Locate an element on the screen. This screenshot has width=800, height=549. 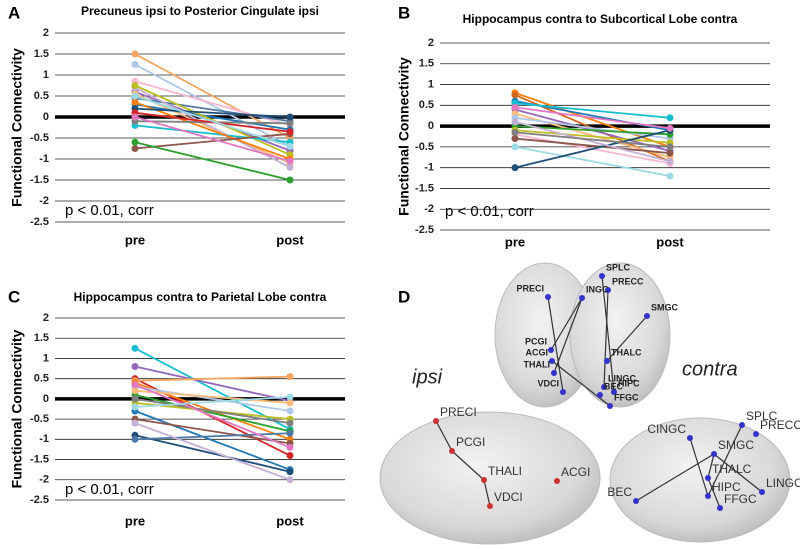
node-label: SMGC is located at coordinates (736, 445).